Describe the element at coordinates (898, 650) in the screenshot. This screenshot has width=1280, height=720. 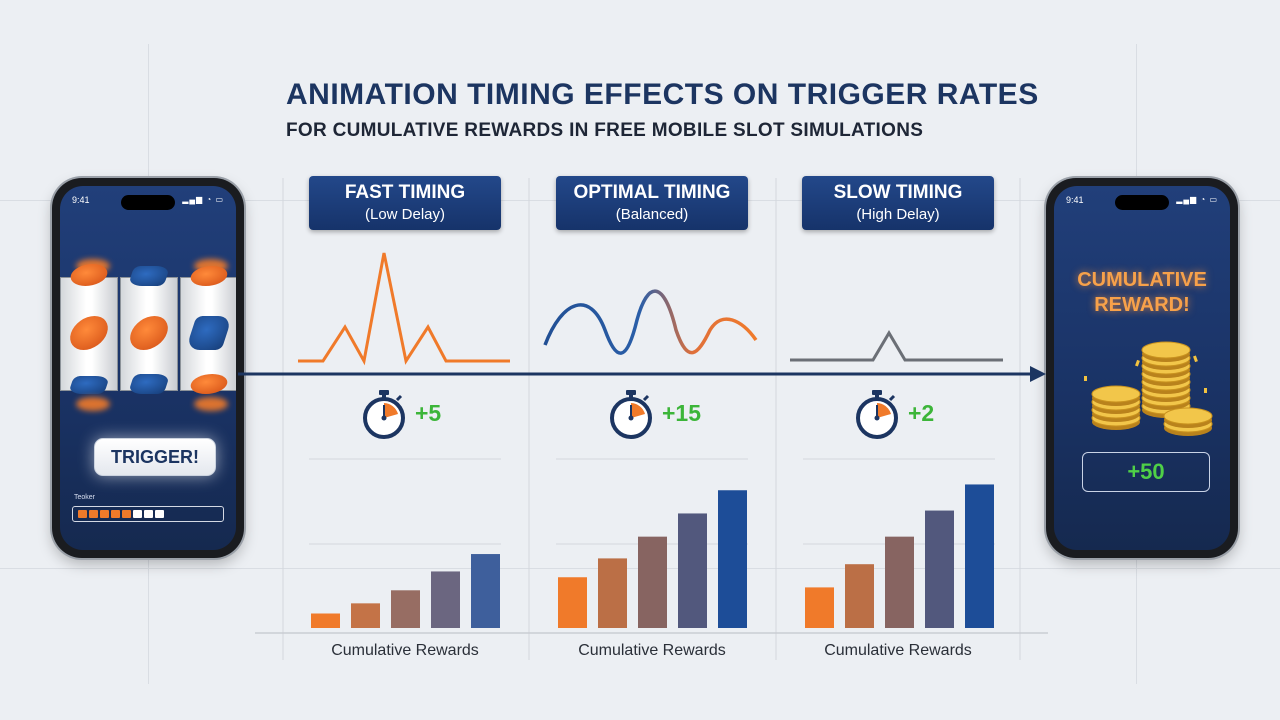
I see `chart-caption-slow: Cumulative Rewards` at that location.